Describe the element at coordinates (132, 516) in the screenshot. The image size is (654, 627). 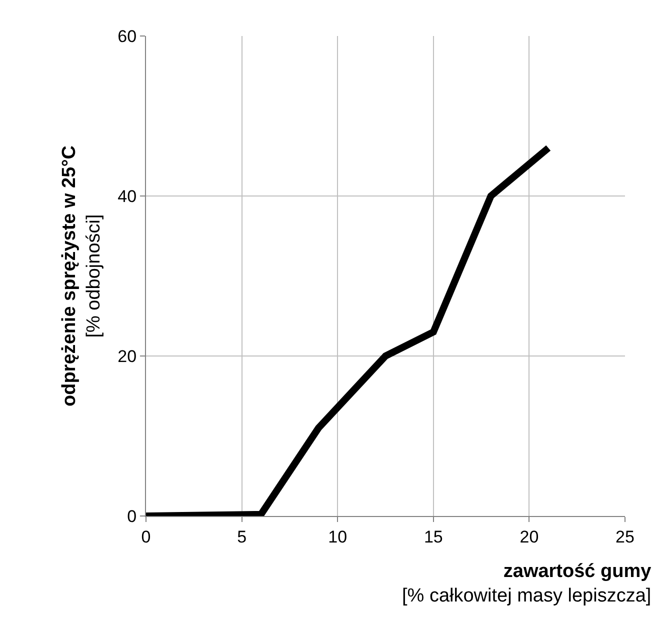
I see `y-tick-label: 0` at that location.